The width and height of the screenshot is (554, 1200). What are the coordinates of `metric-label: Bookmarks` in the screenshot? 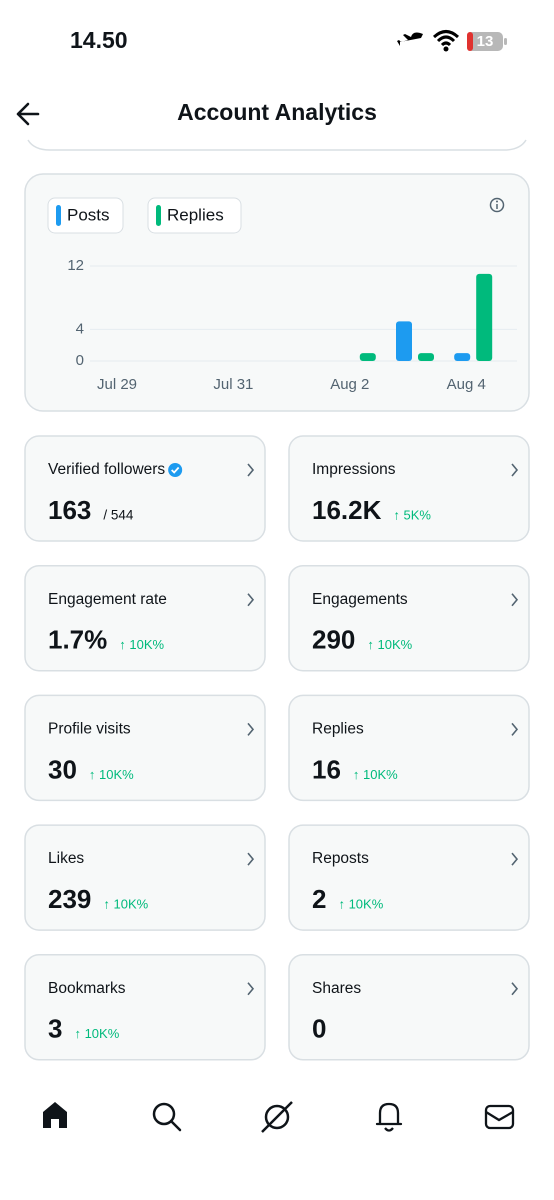 It's located at (87, 988).